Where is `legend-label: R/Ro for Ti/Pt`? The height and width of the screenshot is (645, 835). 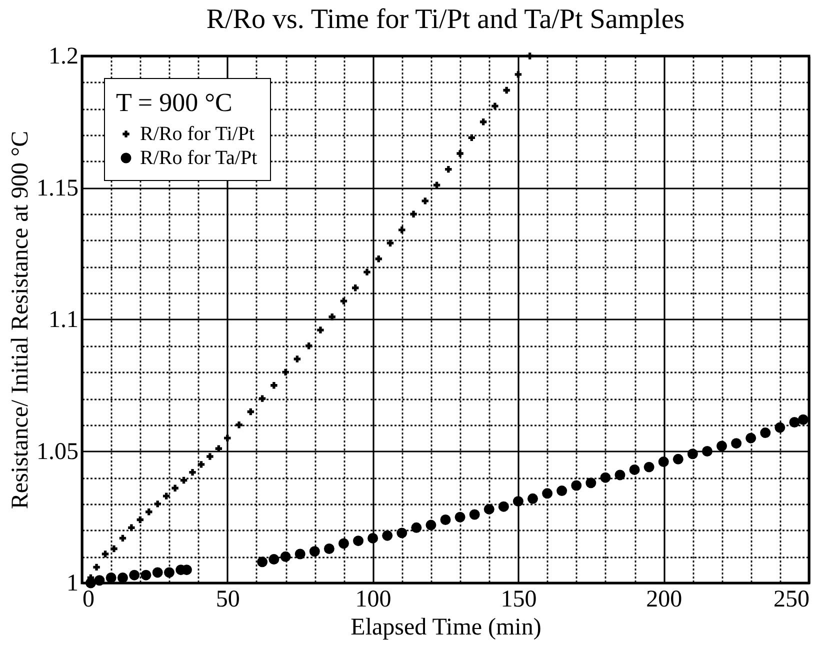
legend-label: R/Ro for Ti/Pt is located at coordinates (197, 134).